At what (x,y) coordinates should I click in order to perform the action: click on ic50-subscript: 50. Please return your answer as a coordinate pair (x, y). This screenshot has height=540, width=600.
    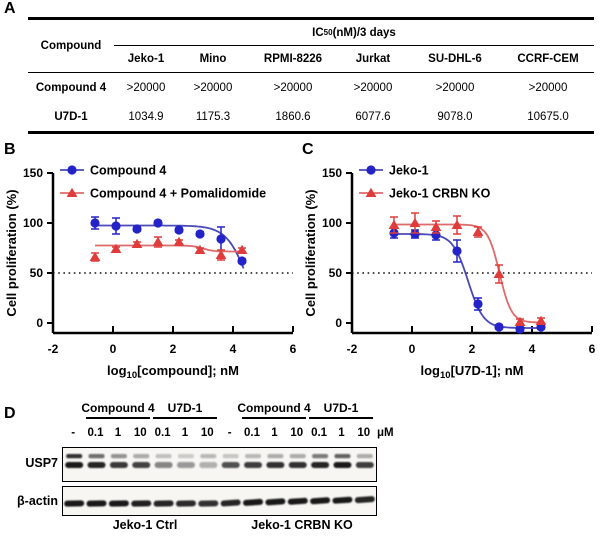
    Looking at the image, I should click on (328, 32).